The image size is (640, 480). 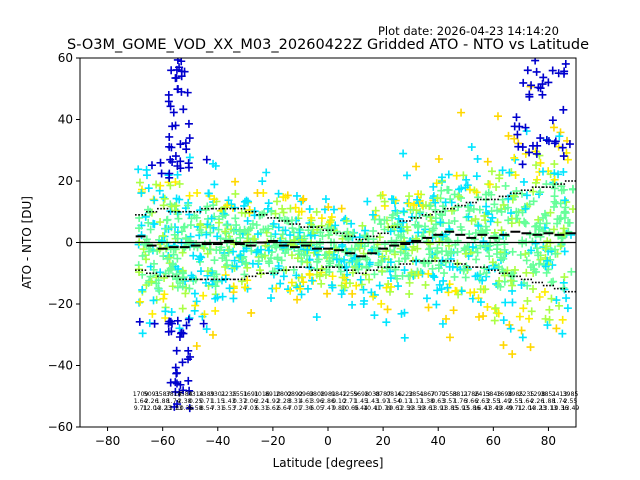 What do you see at coordinates (262, 394) in the screenshot?
I see `bin-stat-label: 1016` at bounding box center [262, 394].